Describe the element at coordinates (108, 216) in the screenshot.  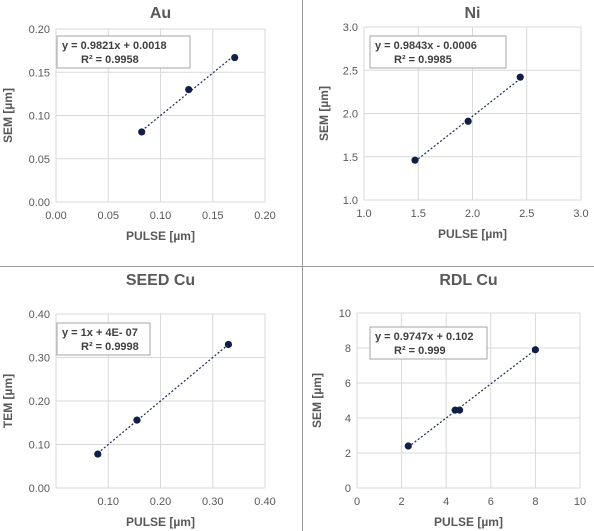
I see `x-tick-label: 0.05` at that location.